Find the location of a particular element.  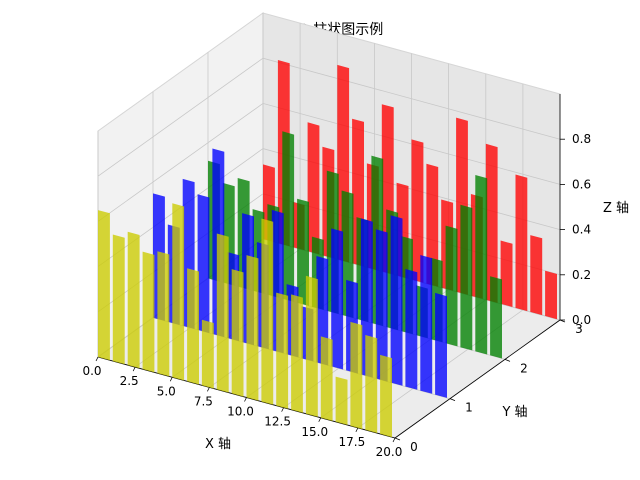

y-tick-label: 1 is located at coordinates (469, 408).